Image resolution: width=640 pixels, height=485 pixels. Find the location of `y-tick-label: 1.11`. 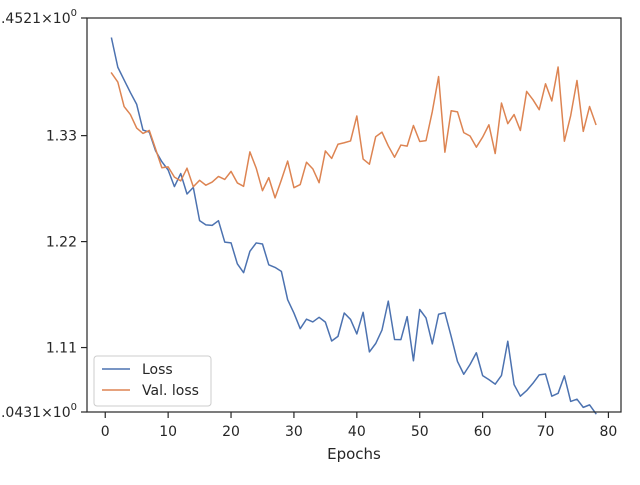

y-tick-label: 1.11 is located at coordinates (61, 349).